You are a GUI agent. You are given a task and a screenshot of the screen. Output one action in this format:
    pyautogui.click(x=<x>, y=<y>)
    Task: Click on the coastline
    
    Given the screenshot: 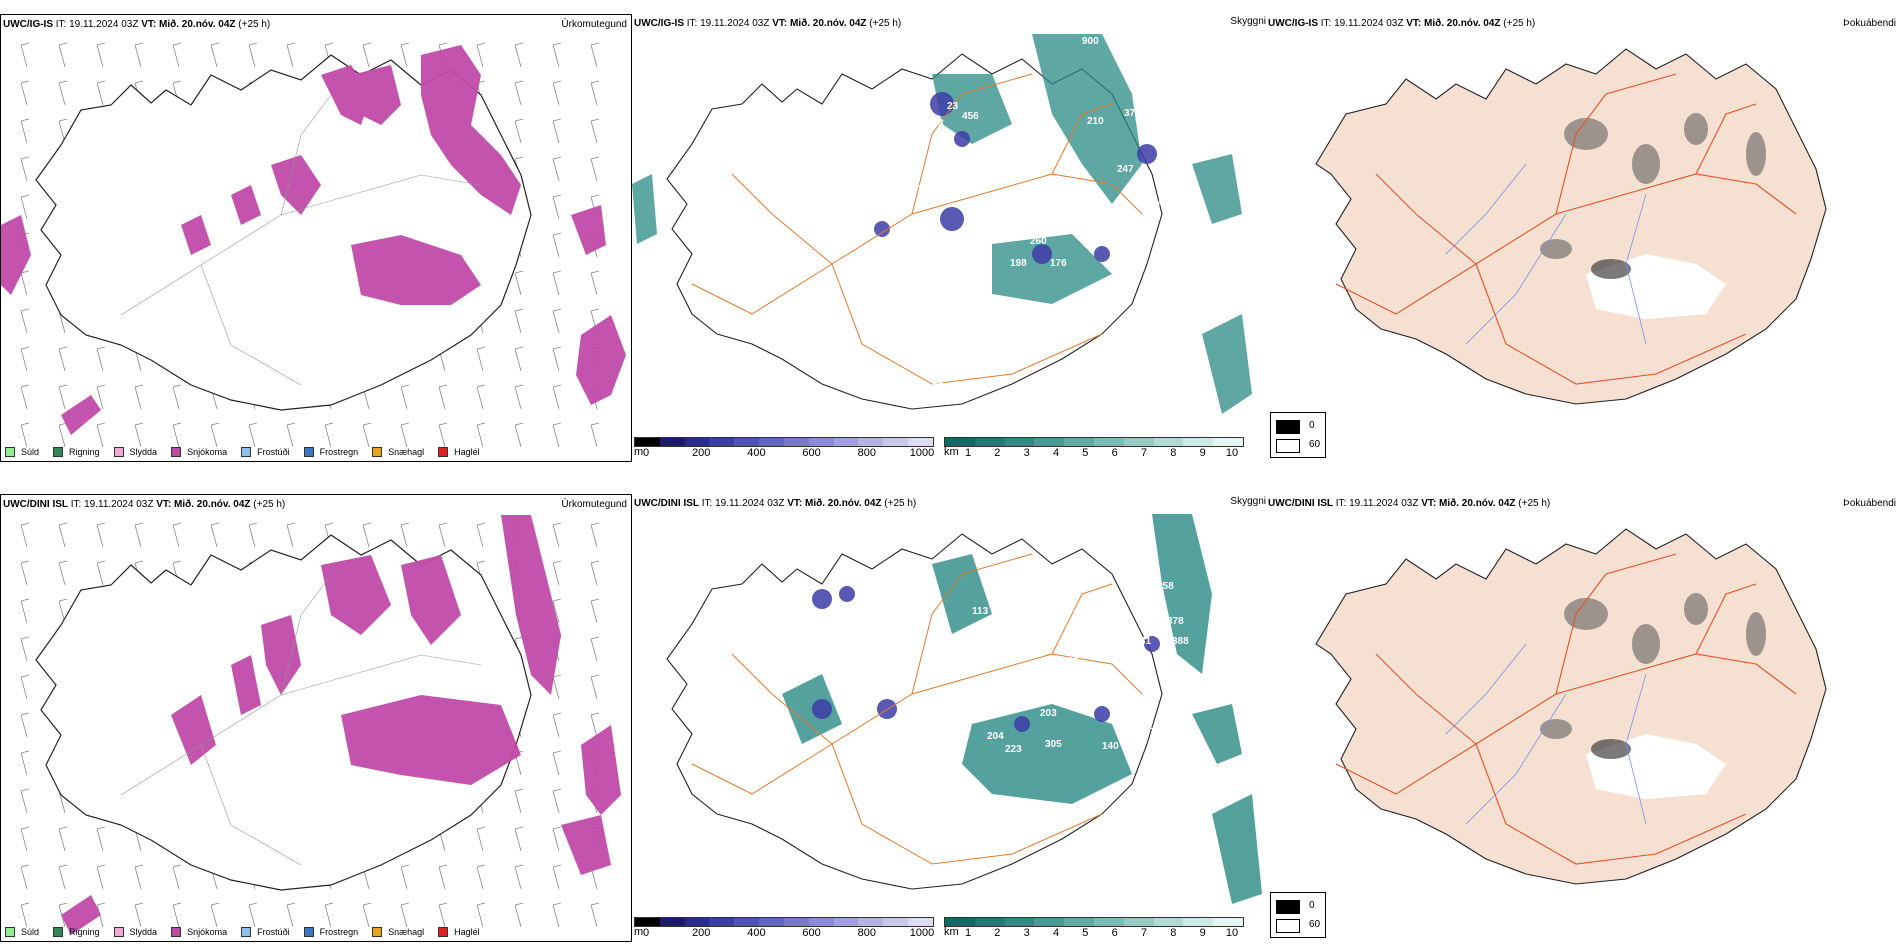 What is the action you would take?
    pyautogui.click(x=914, y=231)
    